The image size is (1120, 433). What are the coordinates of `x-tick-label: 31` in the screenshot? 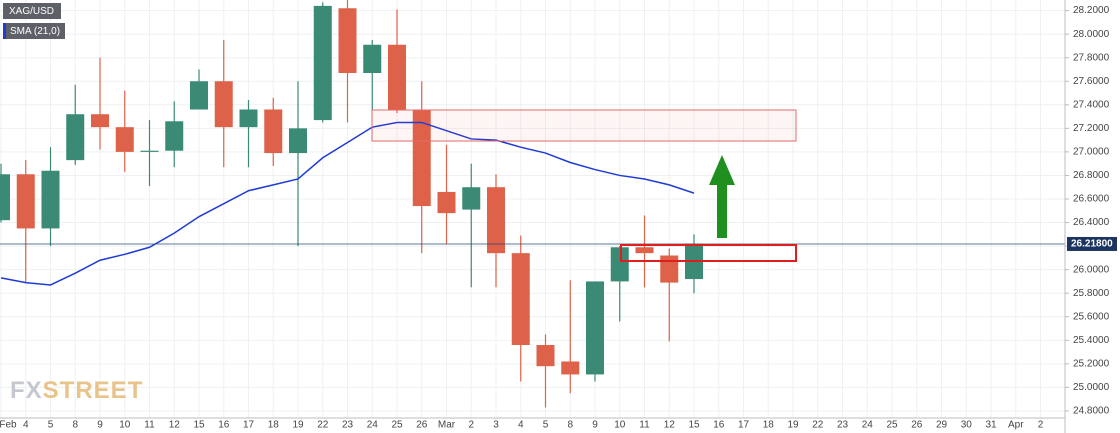 It's located at (991, 425).